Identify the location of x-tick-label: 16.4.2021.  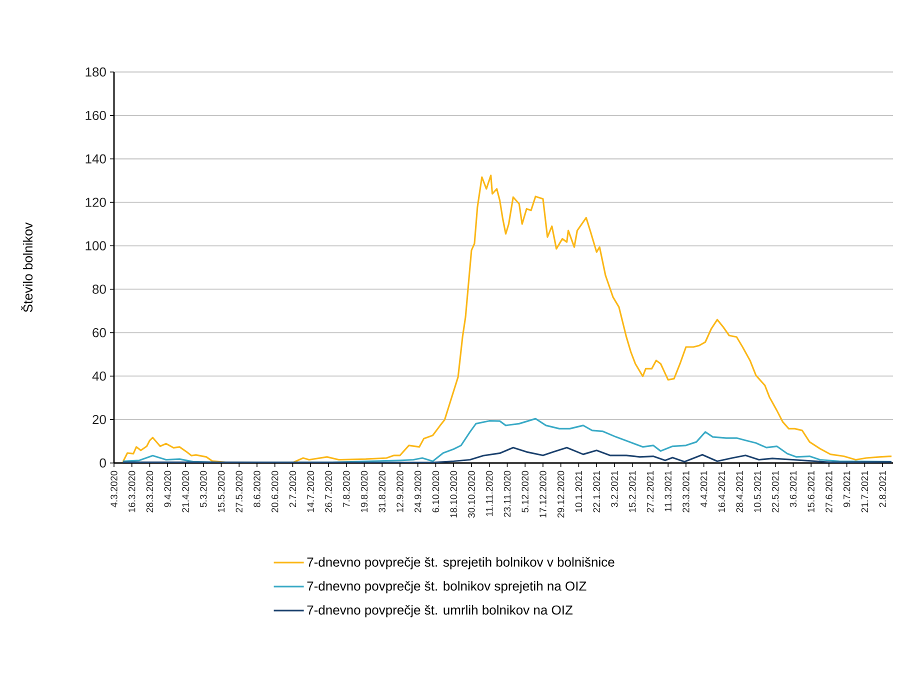
(722, 491).